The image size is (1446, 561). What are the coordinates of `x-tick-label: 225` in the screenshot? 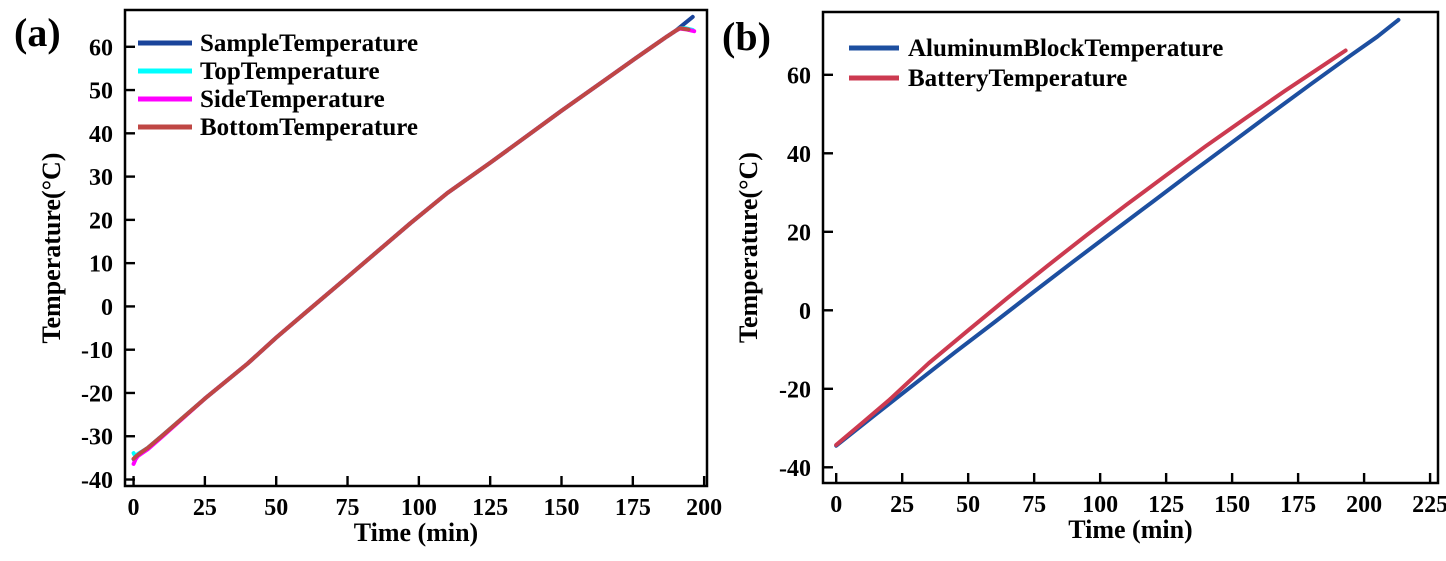 It's located at (1429, 505).